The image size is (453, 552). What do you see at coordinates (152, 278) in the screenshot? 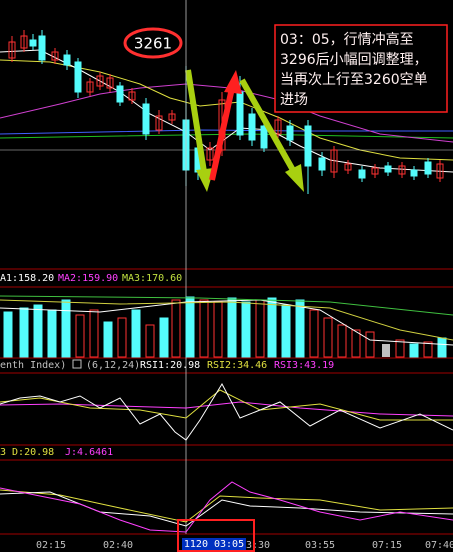
I see `indicator-label: MA3:170.60` at bounding box center [152, 278].